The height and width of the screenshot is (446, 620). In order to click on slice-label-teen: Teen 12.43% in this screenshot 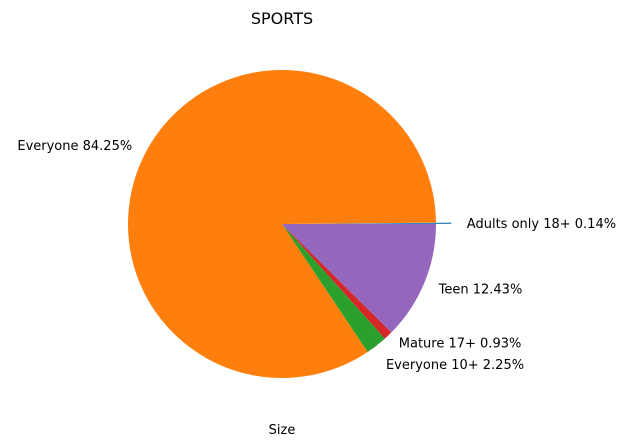, I will do `click(480, 289)`.